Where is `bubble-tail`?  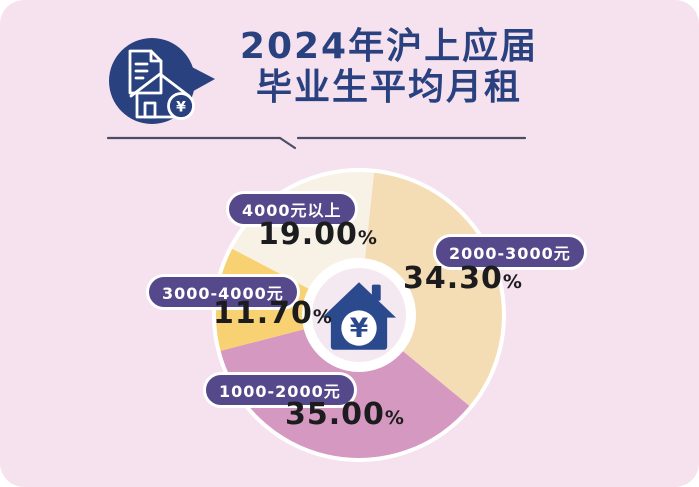 bubble-tail is located at coordinates (201, 79).